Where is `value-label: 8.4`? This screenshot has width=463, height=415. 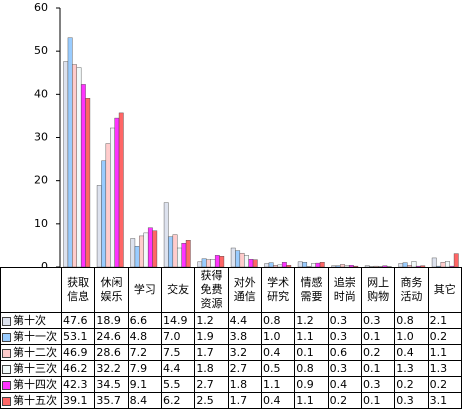 value-label: 8.4 is located at coordinates (144, 400).